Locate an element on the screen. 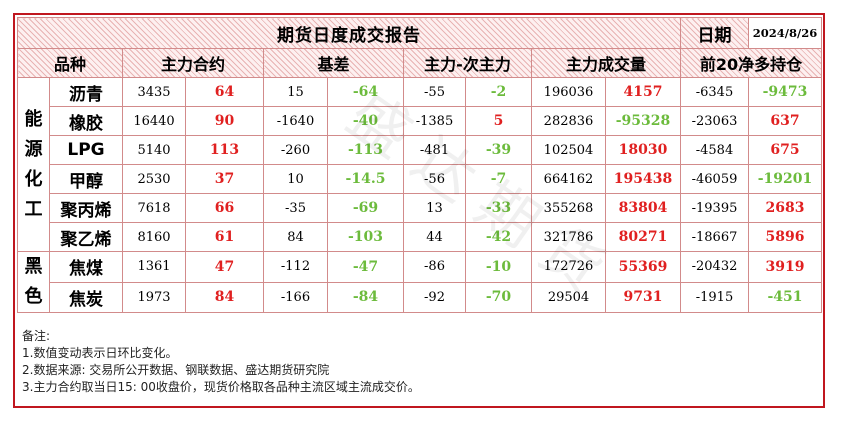 This screenshot has width=844, height=431. basis-value: -166 is located at coordinates (295, 297).